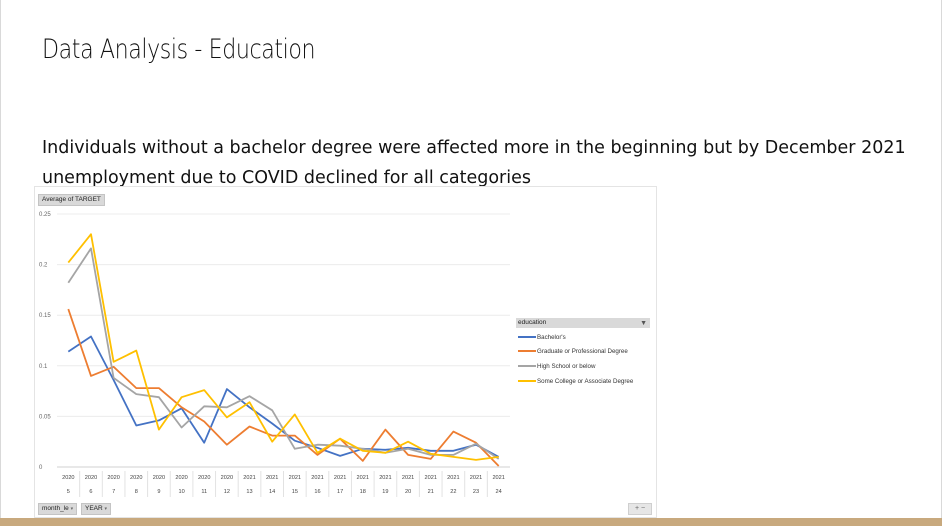 The width and height of the screenshot is (942, 526). Describe the element at coordinates (295, 492) in the screenshot. I see `x-tick-month-label: 15` at that location.